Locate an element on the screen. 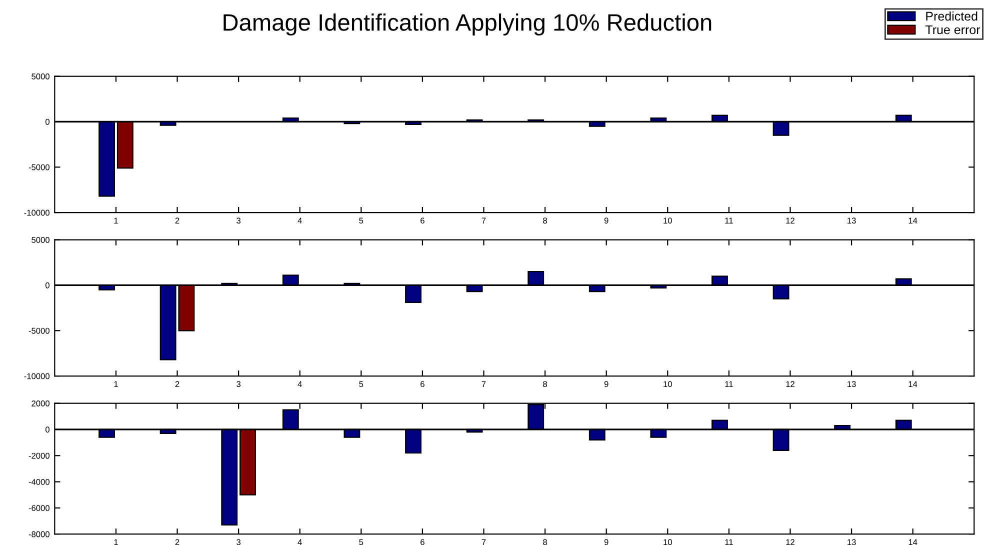  y-tick-label: -8000 is located at coordinates (39, 534).